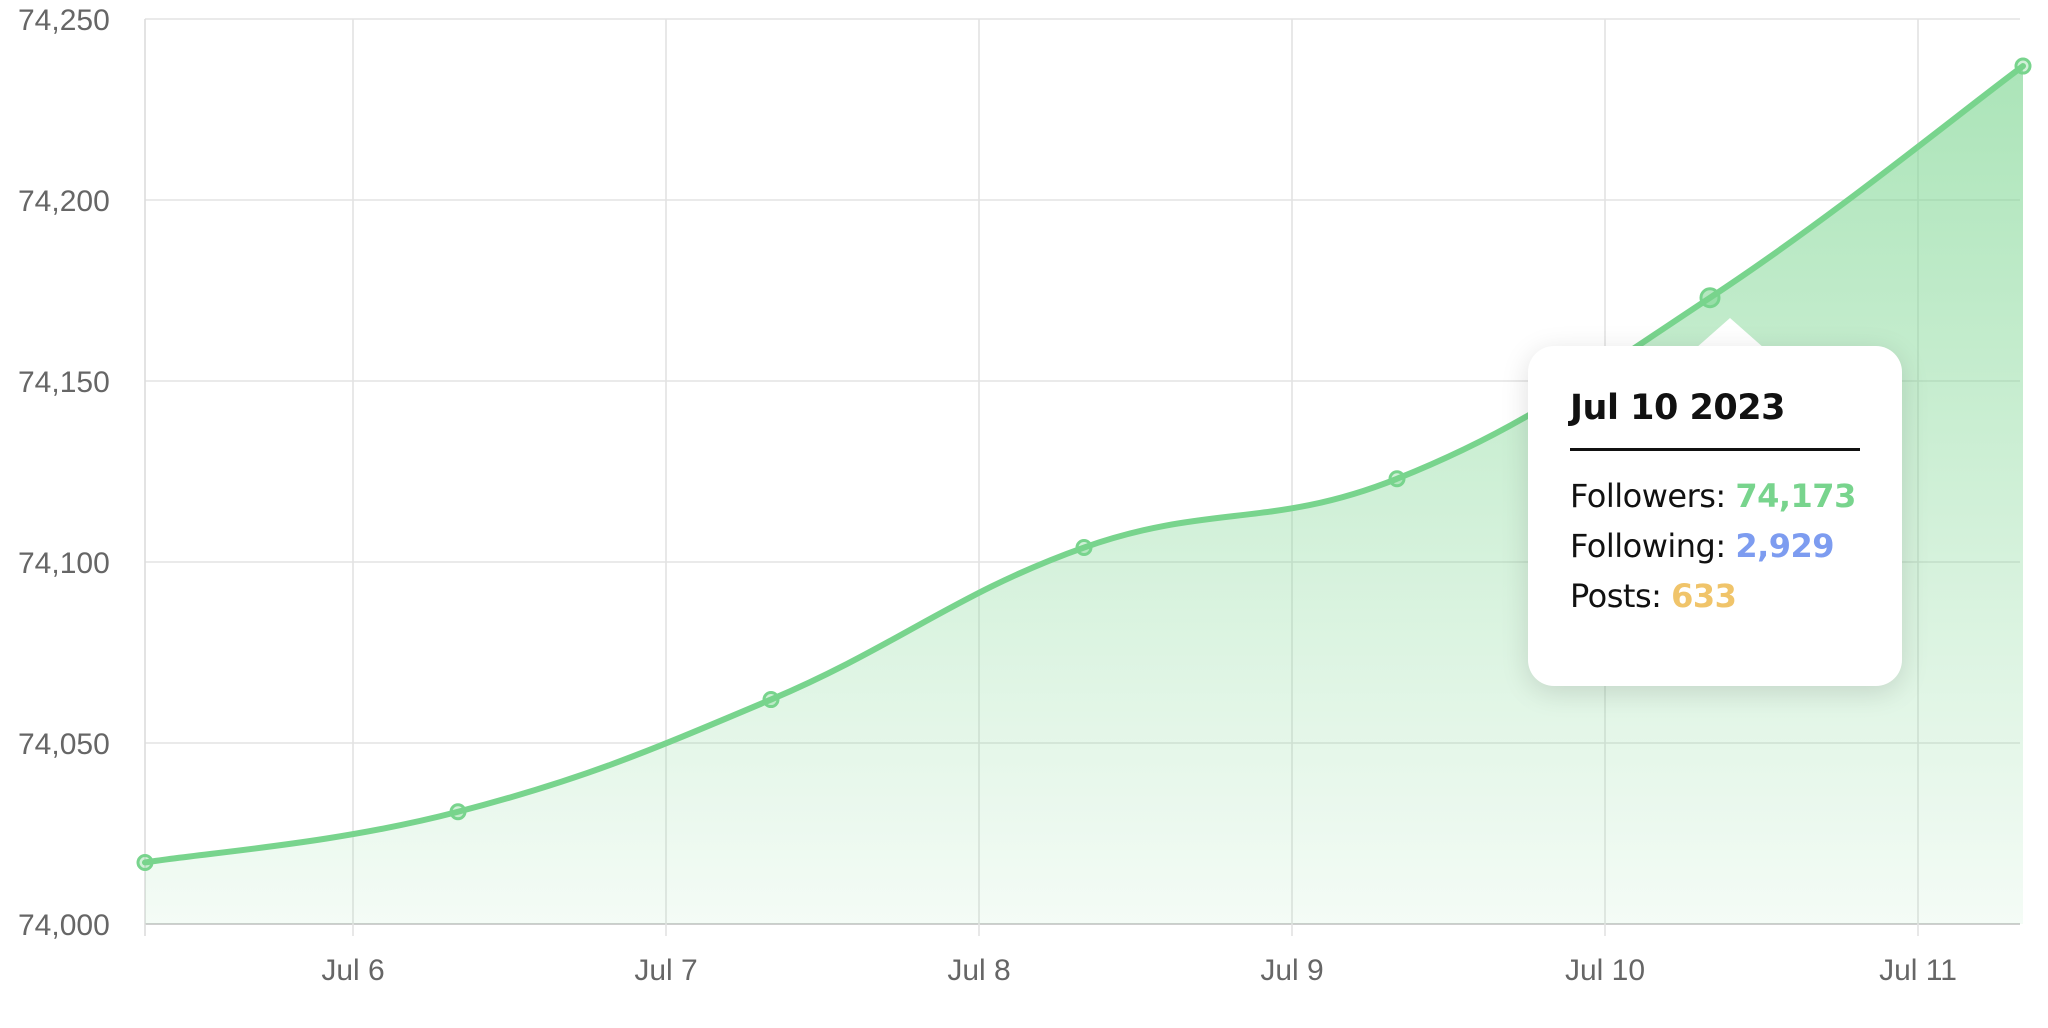 The height and width of the screenshot is (1028, 2048). Describe the element at coordinates (1139, 970) in the screenshot. I see `x-axis: Jul 6 Jul 7 Jul 8 Jul 9 Jul 10 Jul 11` at that location.